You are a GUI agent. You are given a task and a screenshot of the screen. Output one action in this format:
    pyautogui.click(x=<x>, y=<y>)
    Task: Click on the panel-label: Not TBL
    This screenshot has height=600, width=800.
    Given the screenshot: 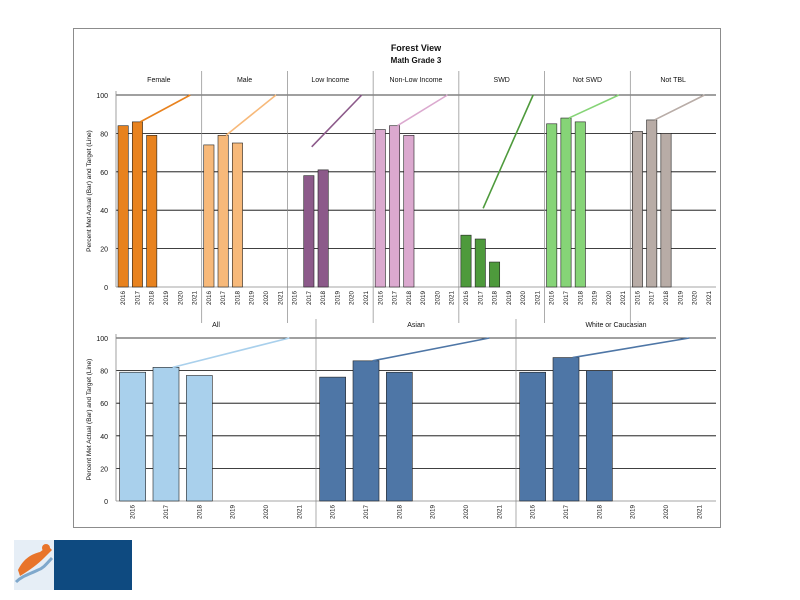 What is the action you would take?
    pyautogui.click(x=673, y=80)
    